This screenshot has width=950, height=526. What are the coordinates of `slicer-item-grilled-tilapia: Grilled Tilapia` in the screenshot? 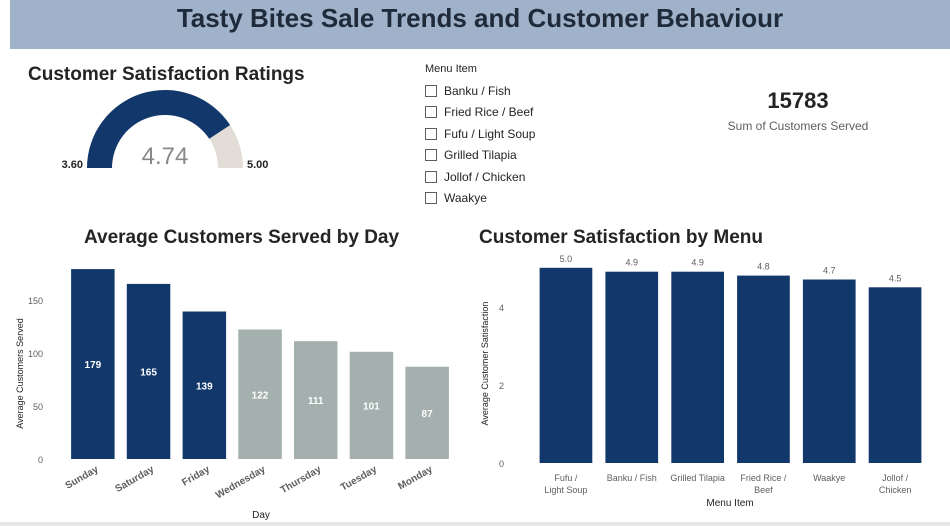 It's located at (480, 156).